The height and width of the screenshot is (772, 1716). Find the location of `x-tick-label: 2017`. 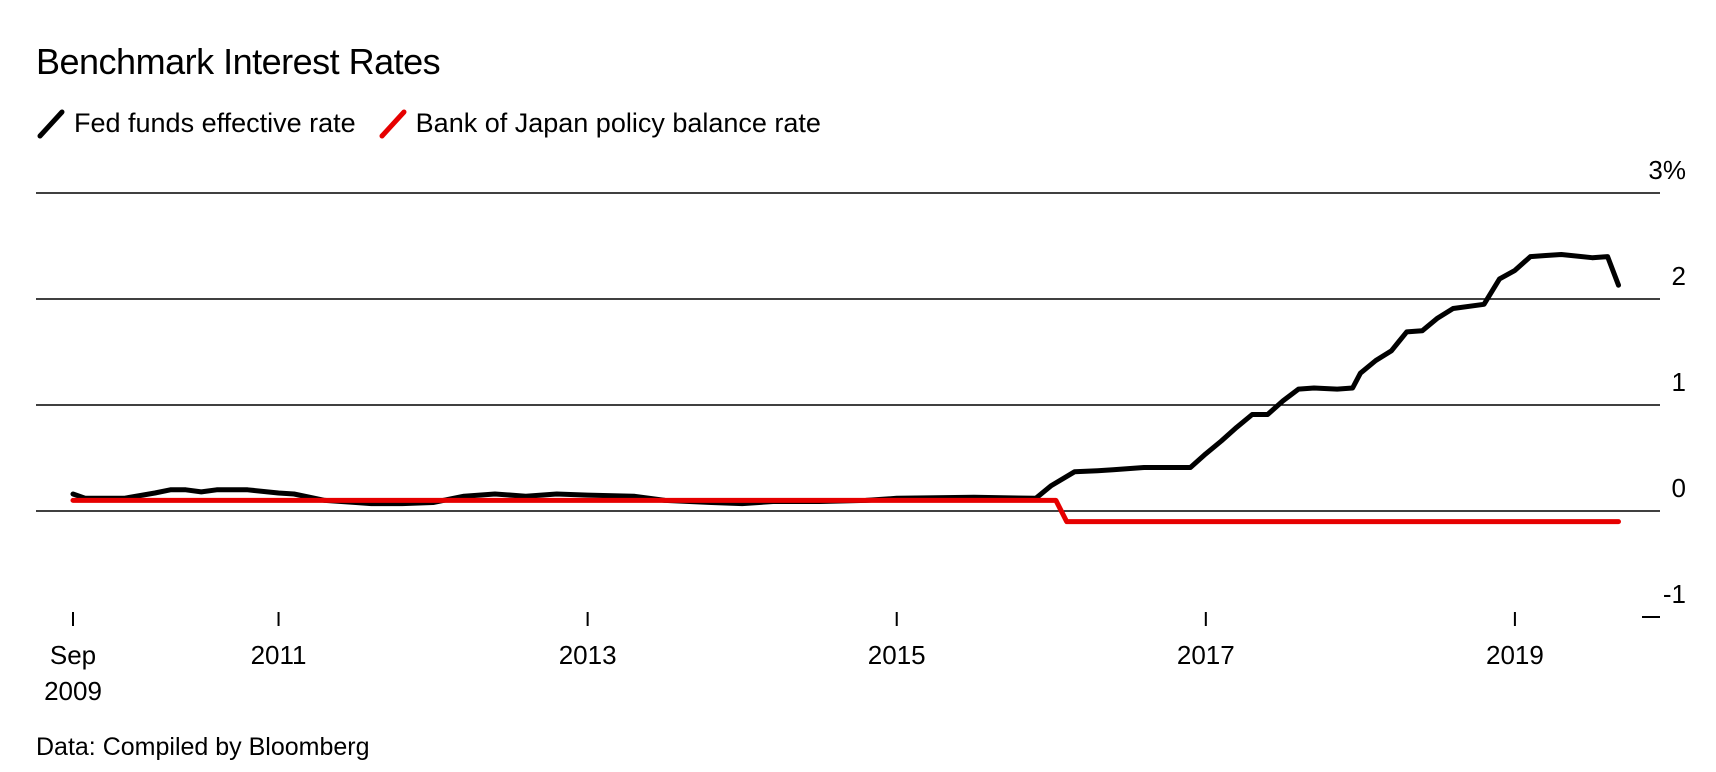

x-tick-label: 2017 is located at coordinates (1206, 655).